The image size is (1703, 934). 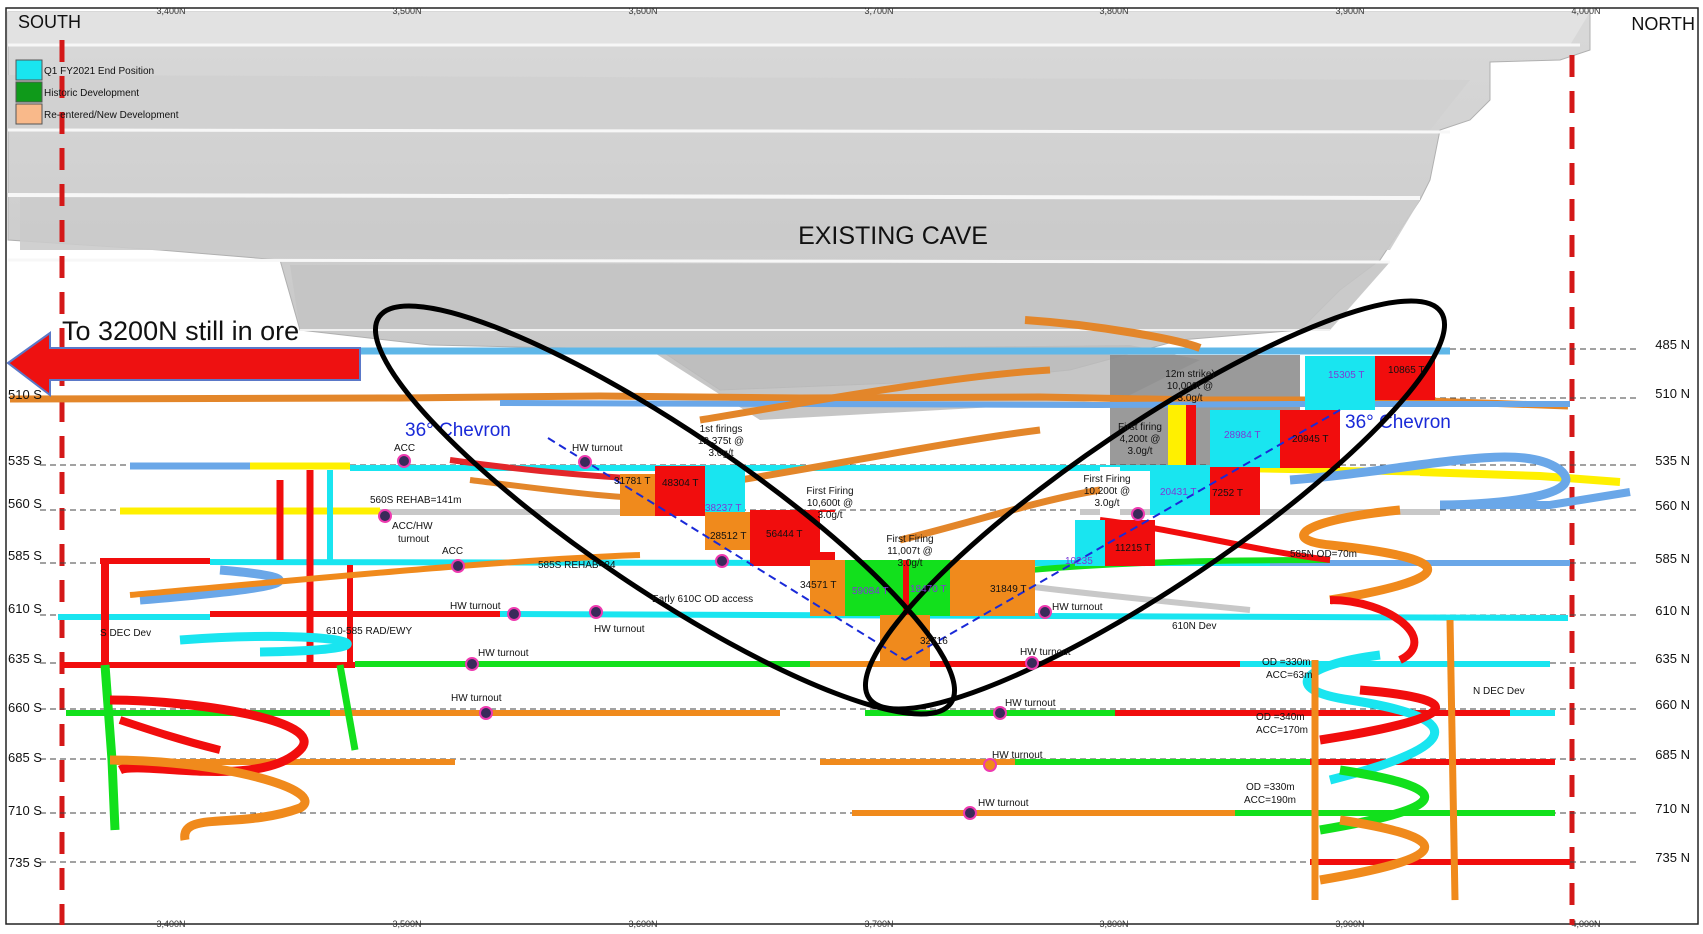 What do you see at coordinates (1663, 24) in the screenshot?
I see `north-label: NORTH` at bounding box center [1663, 24].